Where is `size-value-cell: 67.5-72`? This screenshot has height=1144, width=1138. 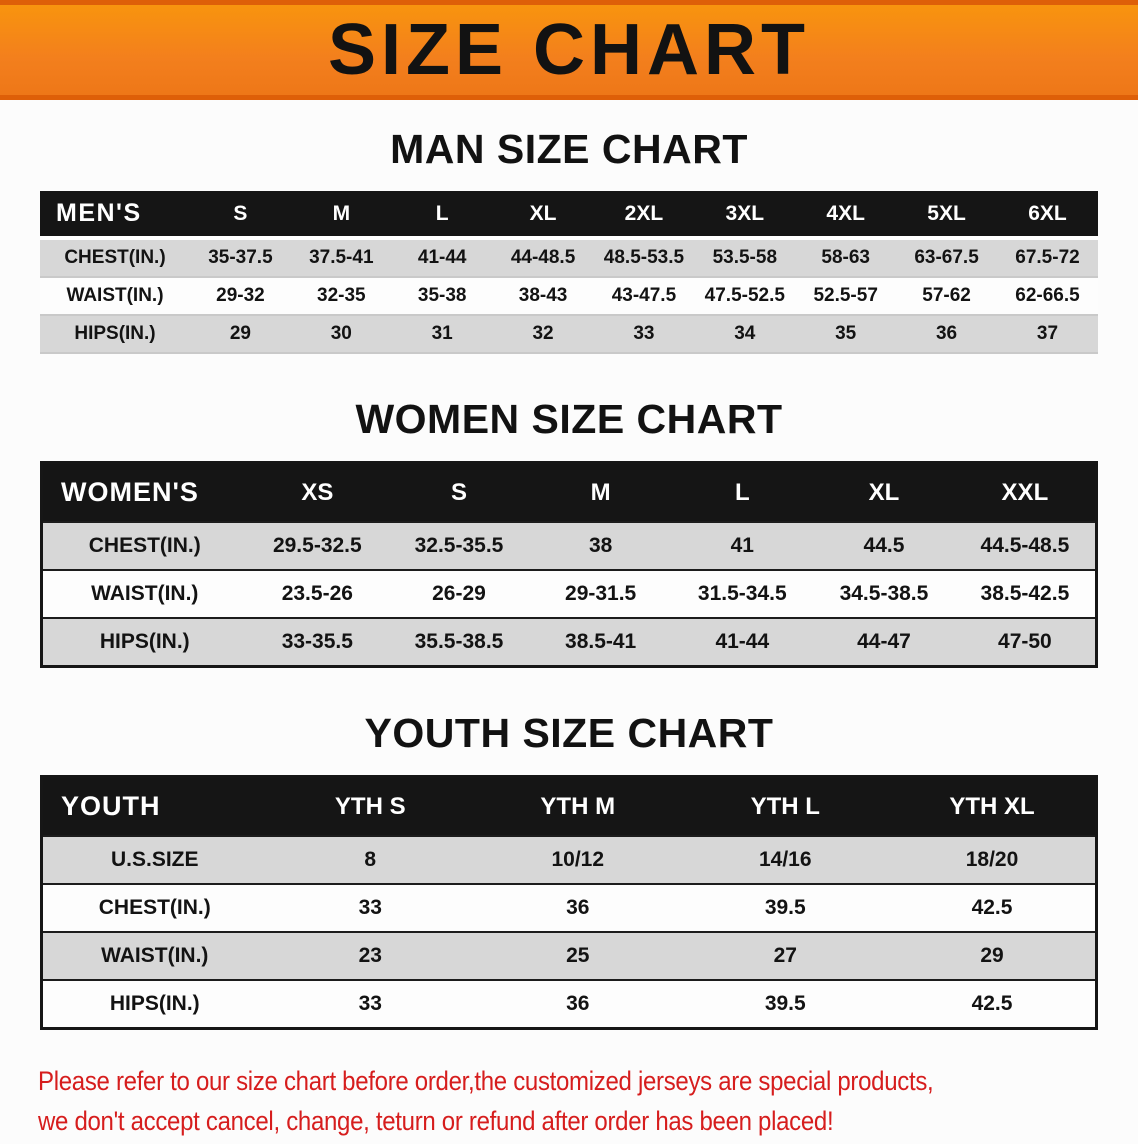
size-value-cell: 67.5-72 is located at coordinates (1047, 257).